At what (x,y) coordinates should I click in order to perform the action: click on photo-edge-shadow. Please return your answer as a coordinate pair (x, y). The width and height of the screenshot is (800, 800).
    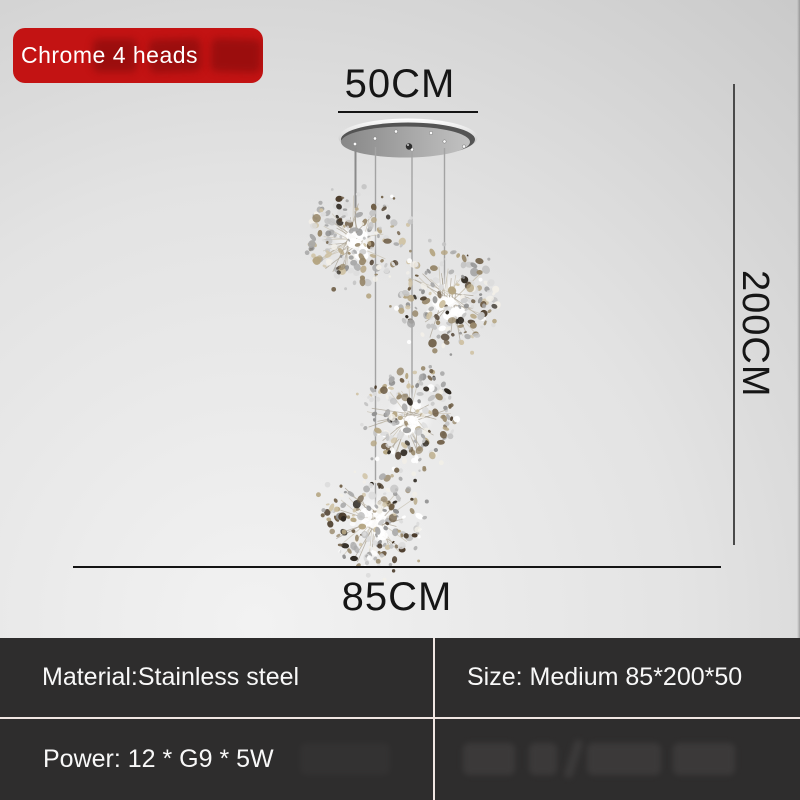
    Looking at the image, I should click on (798, 320).